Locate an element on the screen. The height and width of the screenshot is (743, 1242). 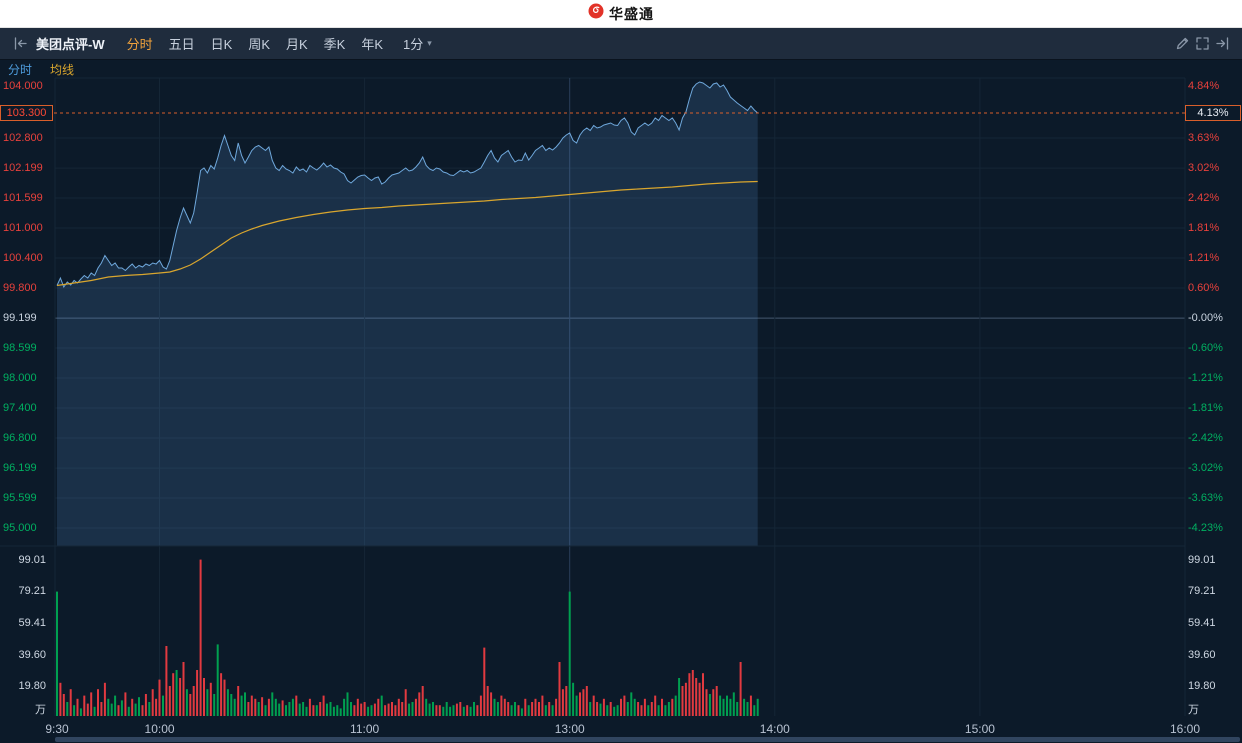
price-axis-label: 100.400 is located at coordinates (23, 258).